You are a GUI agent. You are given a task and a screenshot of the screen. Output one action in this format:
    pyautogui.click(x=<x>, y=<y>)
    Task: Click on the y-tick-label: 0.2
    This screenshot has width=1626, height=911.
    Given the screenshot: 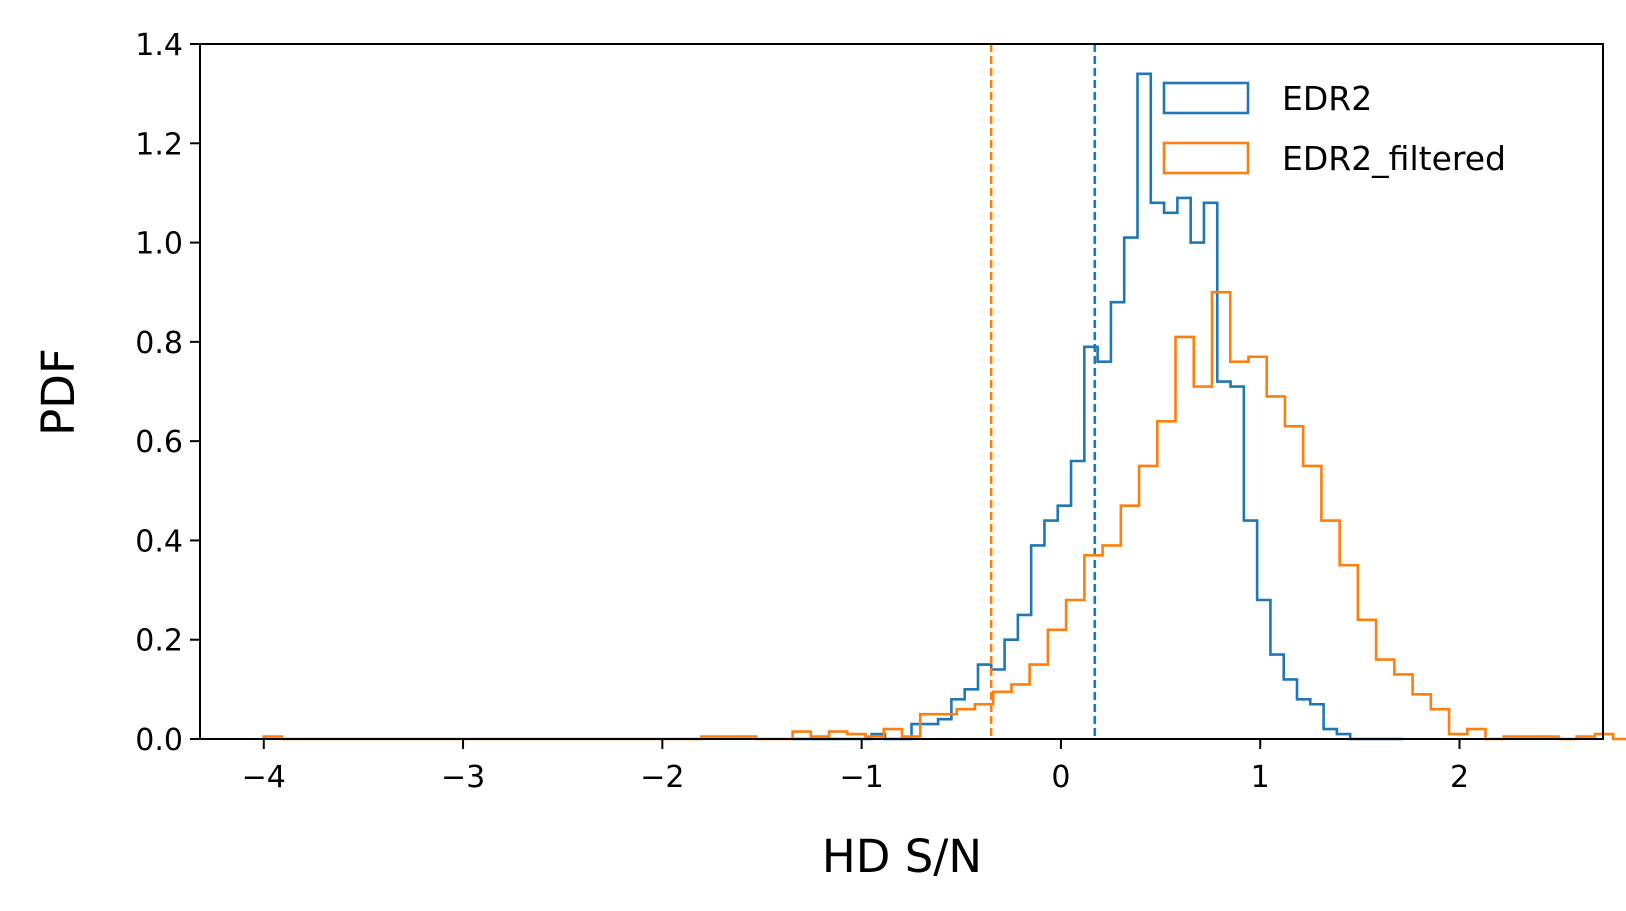 What is the action you would take?
    pyautogui.click(x=159, y=641)
    